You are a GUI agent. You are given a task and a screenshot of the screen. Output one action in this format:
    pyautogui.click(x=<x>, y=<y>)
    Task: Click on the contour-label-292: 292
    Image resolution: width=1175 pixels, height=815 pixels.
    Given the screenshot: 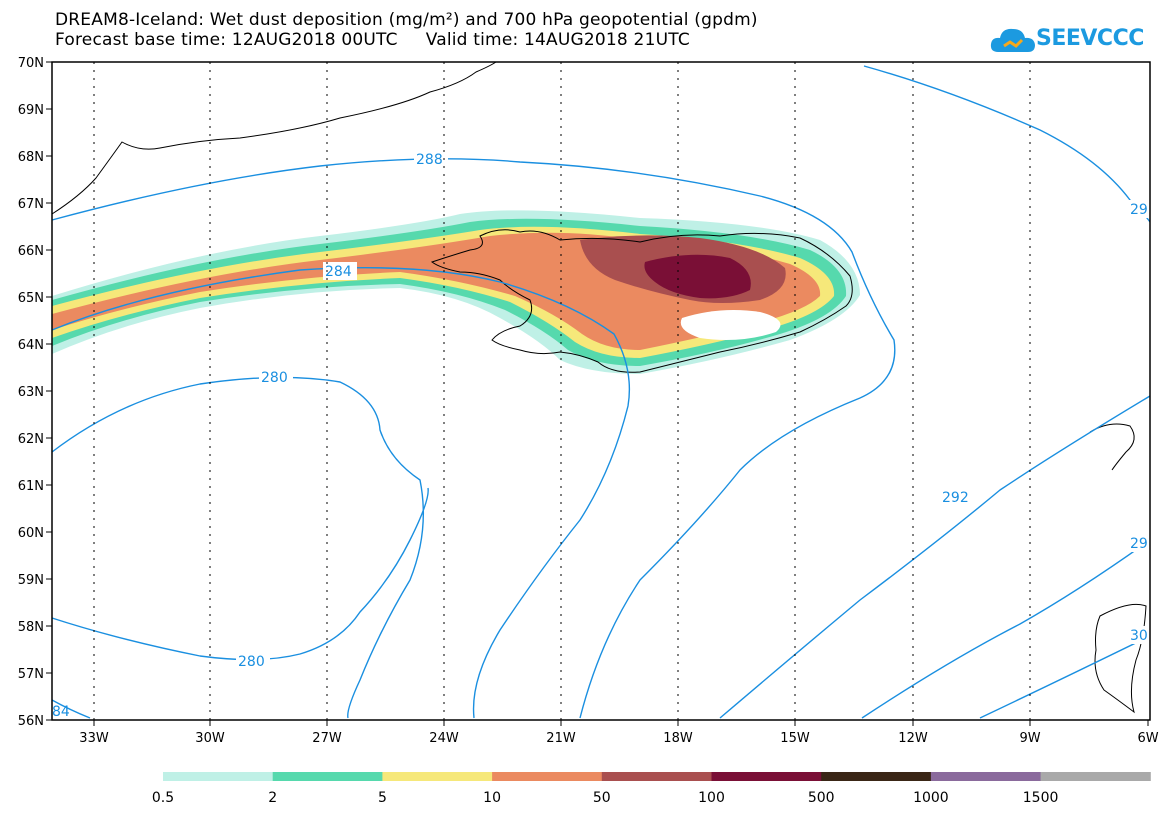 What is the action you would take?
    pyautogui.click(x=955, y=498)
    